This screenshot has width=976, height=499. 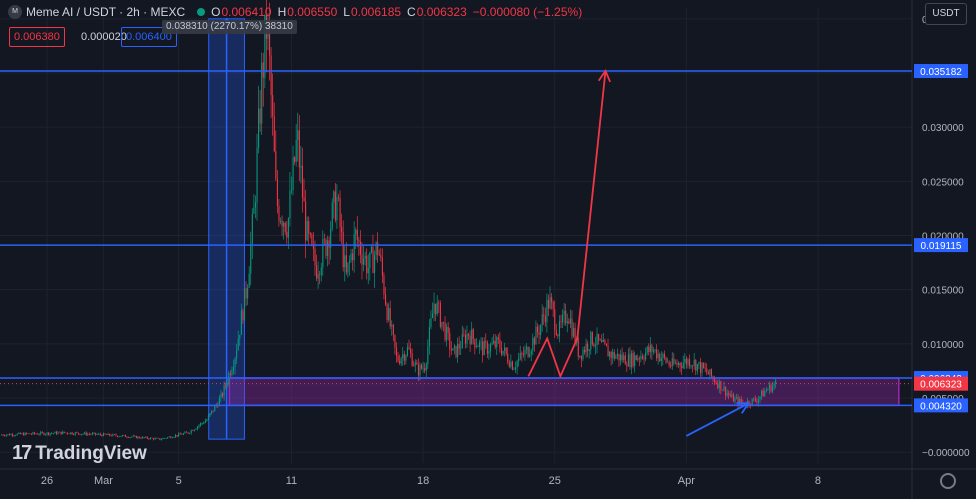 I want to click on settings-gear-icon, so click(x=948, y=481).